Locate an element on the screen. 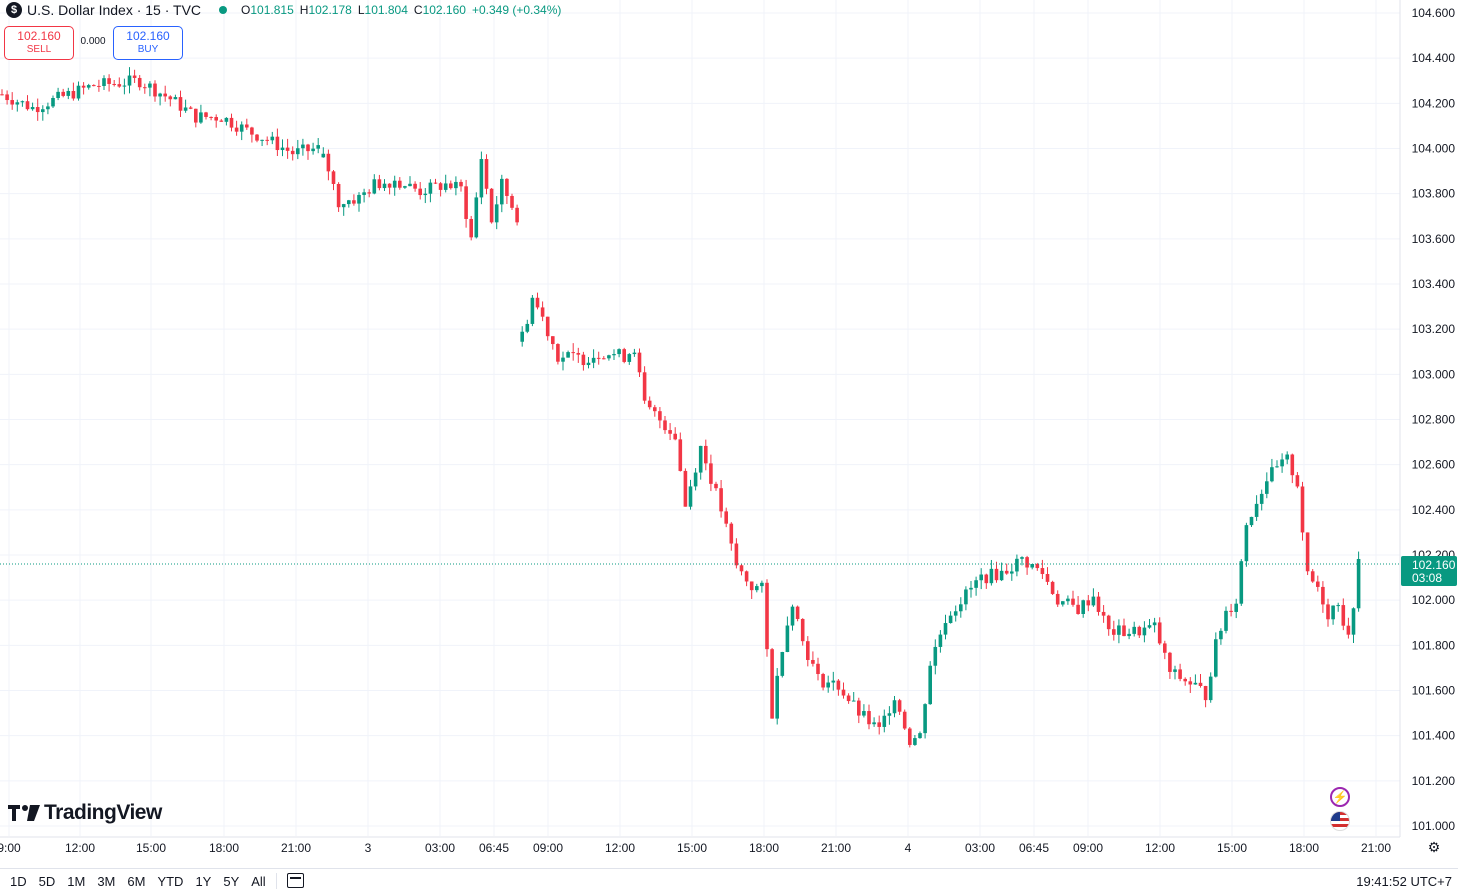  range-ytd: YTD is located at coordinates (170, 881).